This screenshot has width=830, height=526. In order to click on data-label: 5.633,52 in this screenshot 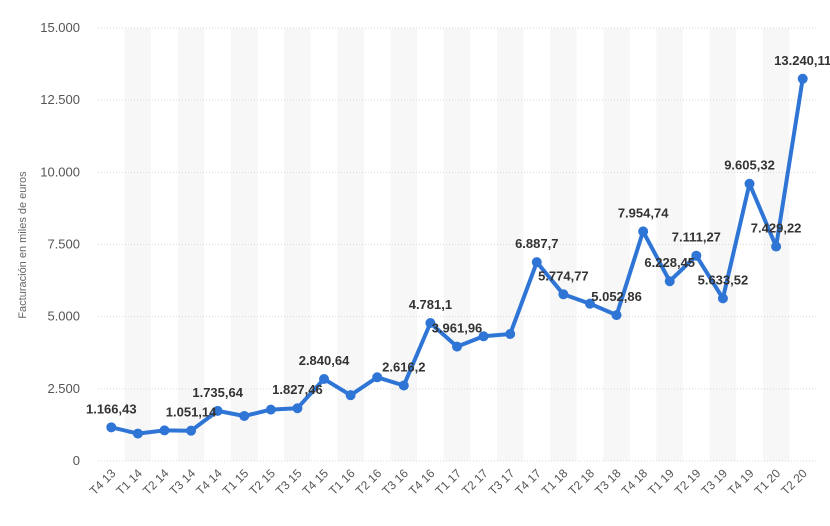, I will do `click(723, 279)`.